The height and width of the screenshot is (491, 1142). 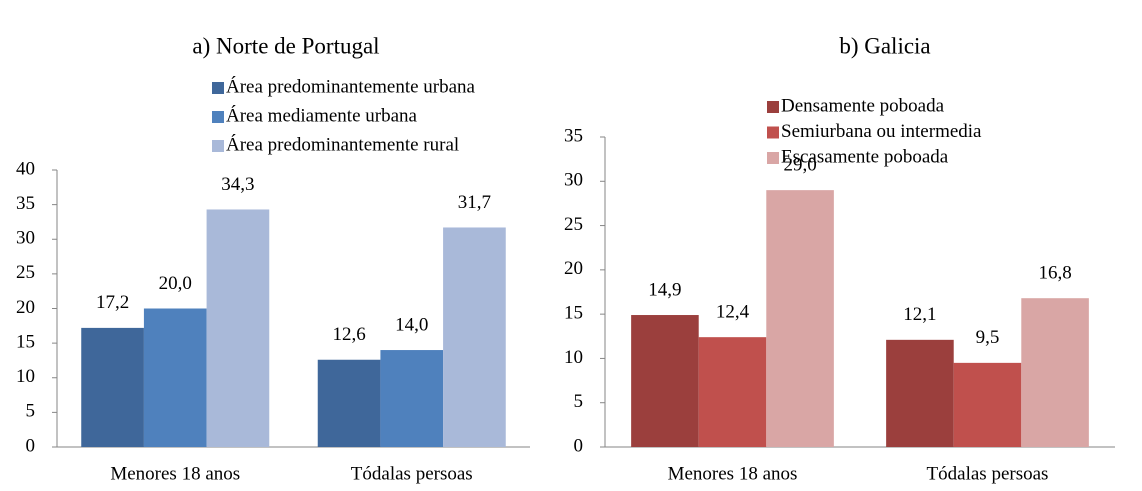 What do you see at coordinates (348, 334) in the screenshot?
I see `data-label: 12,6` at bounding box center [348, 334].